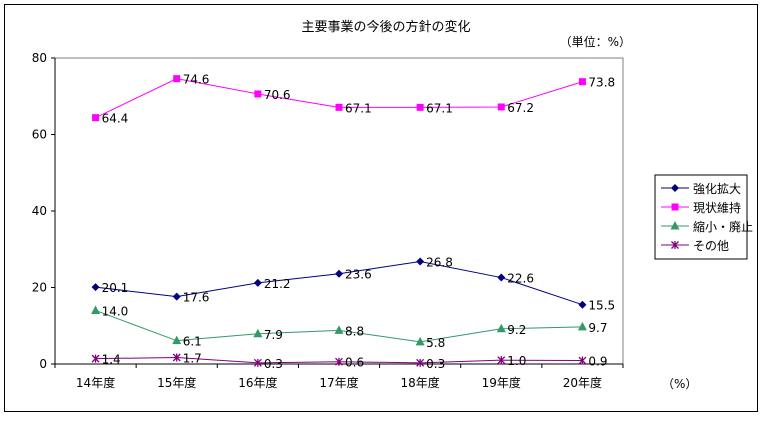  What do you see at coordinates (723, 226) in the screenshot?
I see `legend-label: 縮小・廃止` at bounding box center [723, 226].